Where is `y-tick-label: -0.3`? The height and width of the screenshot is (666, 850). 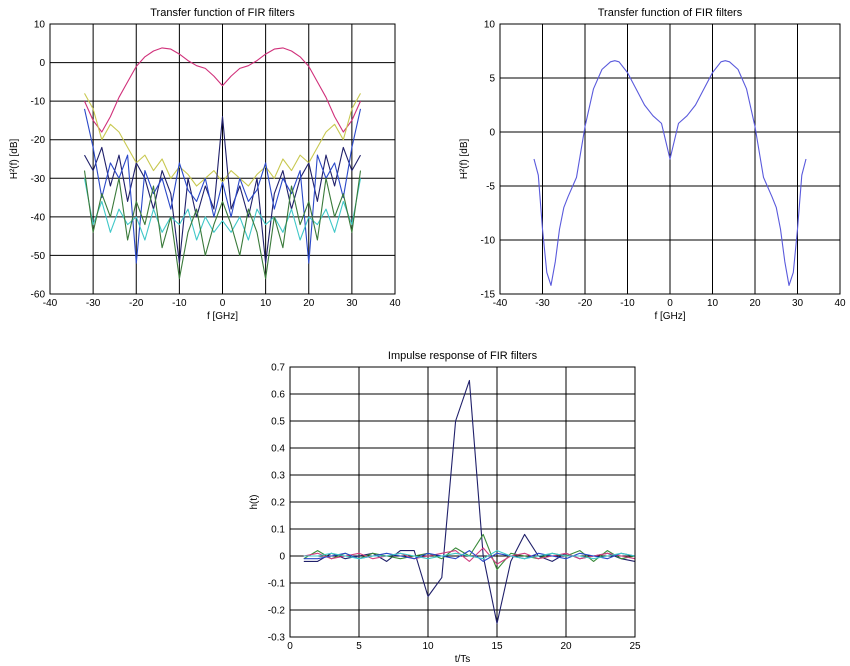 y-tick-label: -0.3 is located at coordinates (277, 638).